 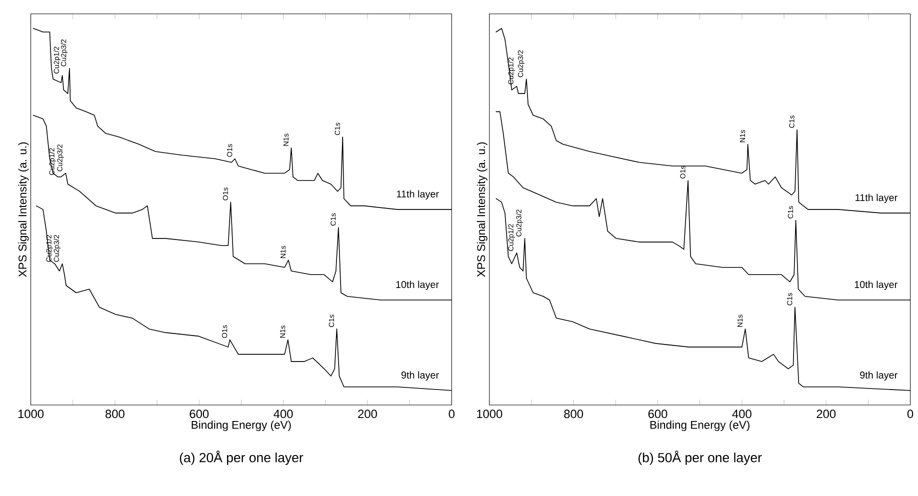 What do you see at coordinates (700, 457) in the screenshot?
I see `text: (b) 50Å per one layer` at bounding box center [700, 457].